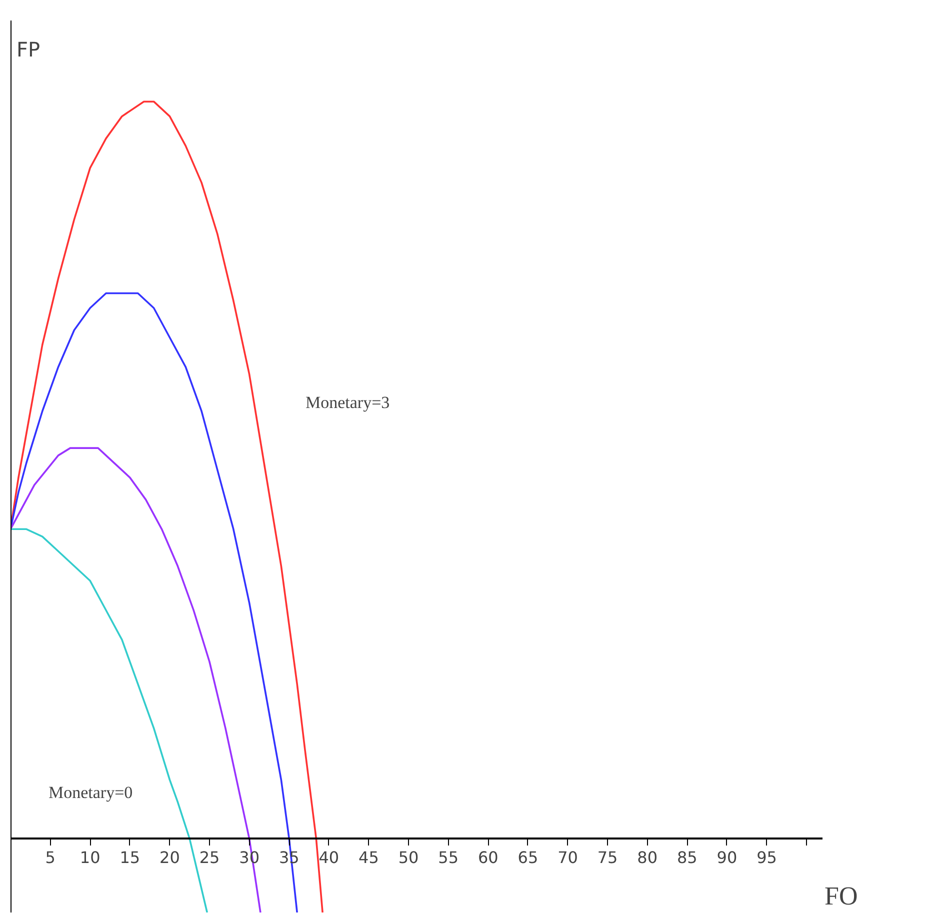  I want to click on y-axis-title: FP, so click(28, 50).